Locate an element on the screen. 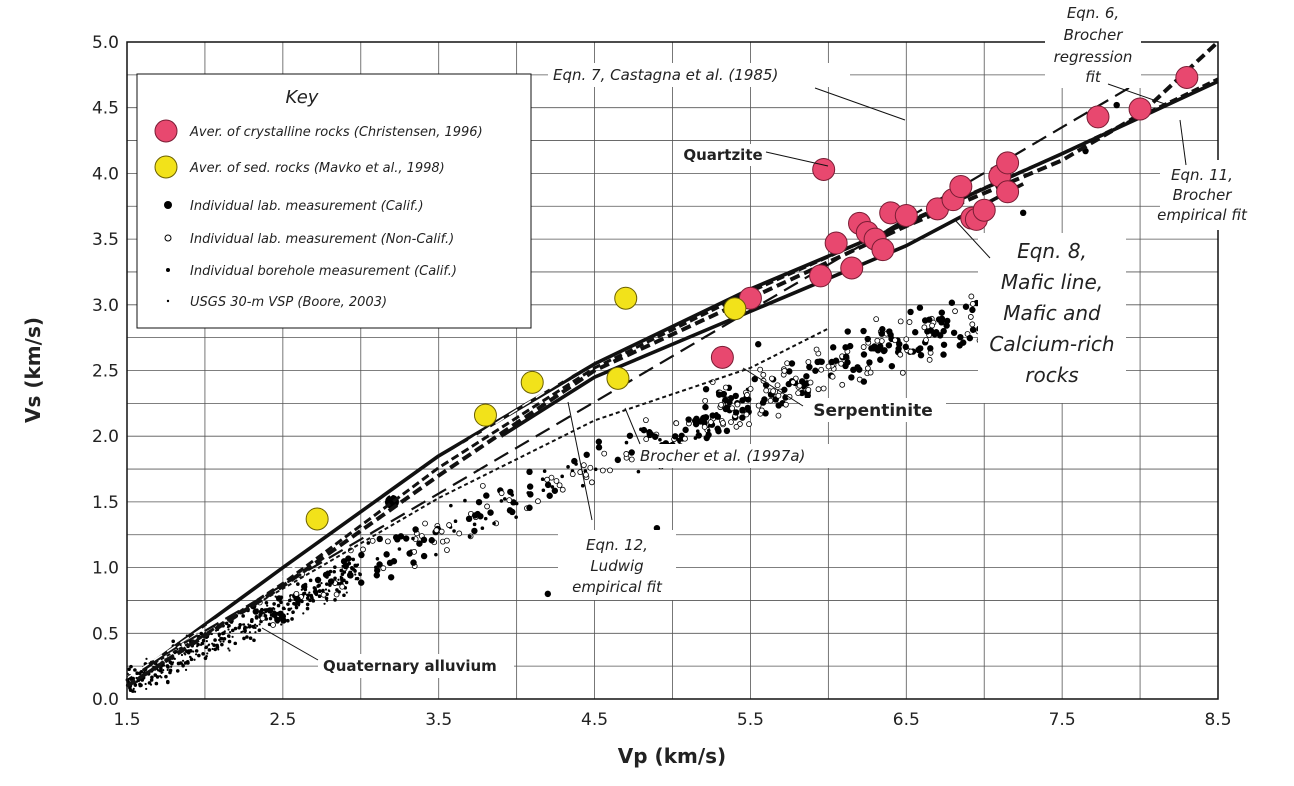 The image size is (1294, 786). ann-eqn8-line2: Mafic line, is located at coordinates (1052, 282).